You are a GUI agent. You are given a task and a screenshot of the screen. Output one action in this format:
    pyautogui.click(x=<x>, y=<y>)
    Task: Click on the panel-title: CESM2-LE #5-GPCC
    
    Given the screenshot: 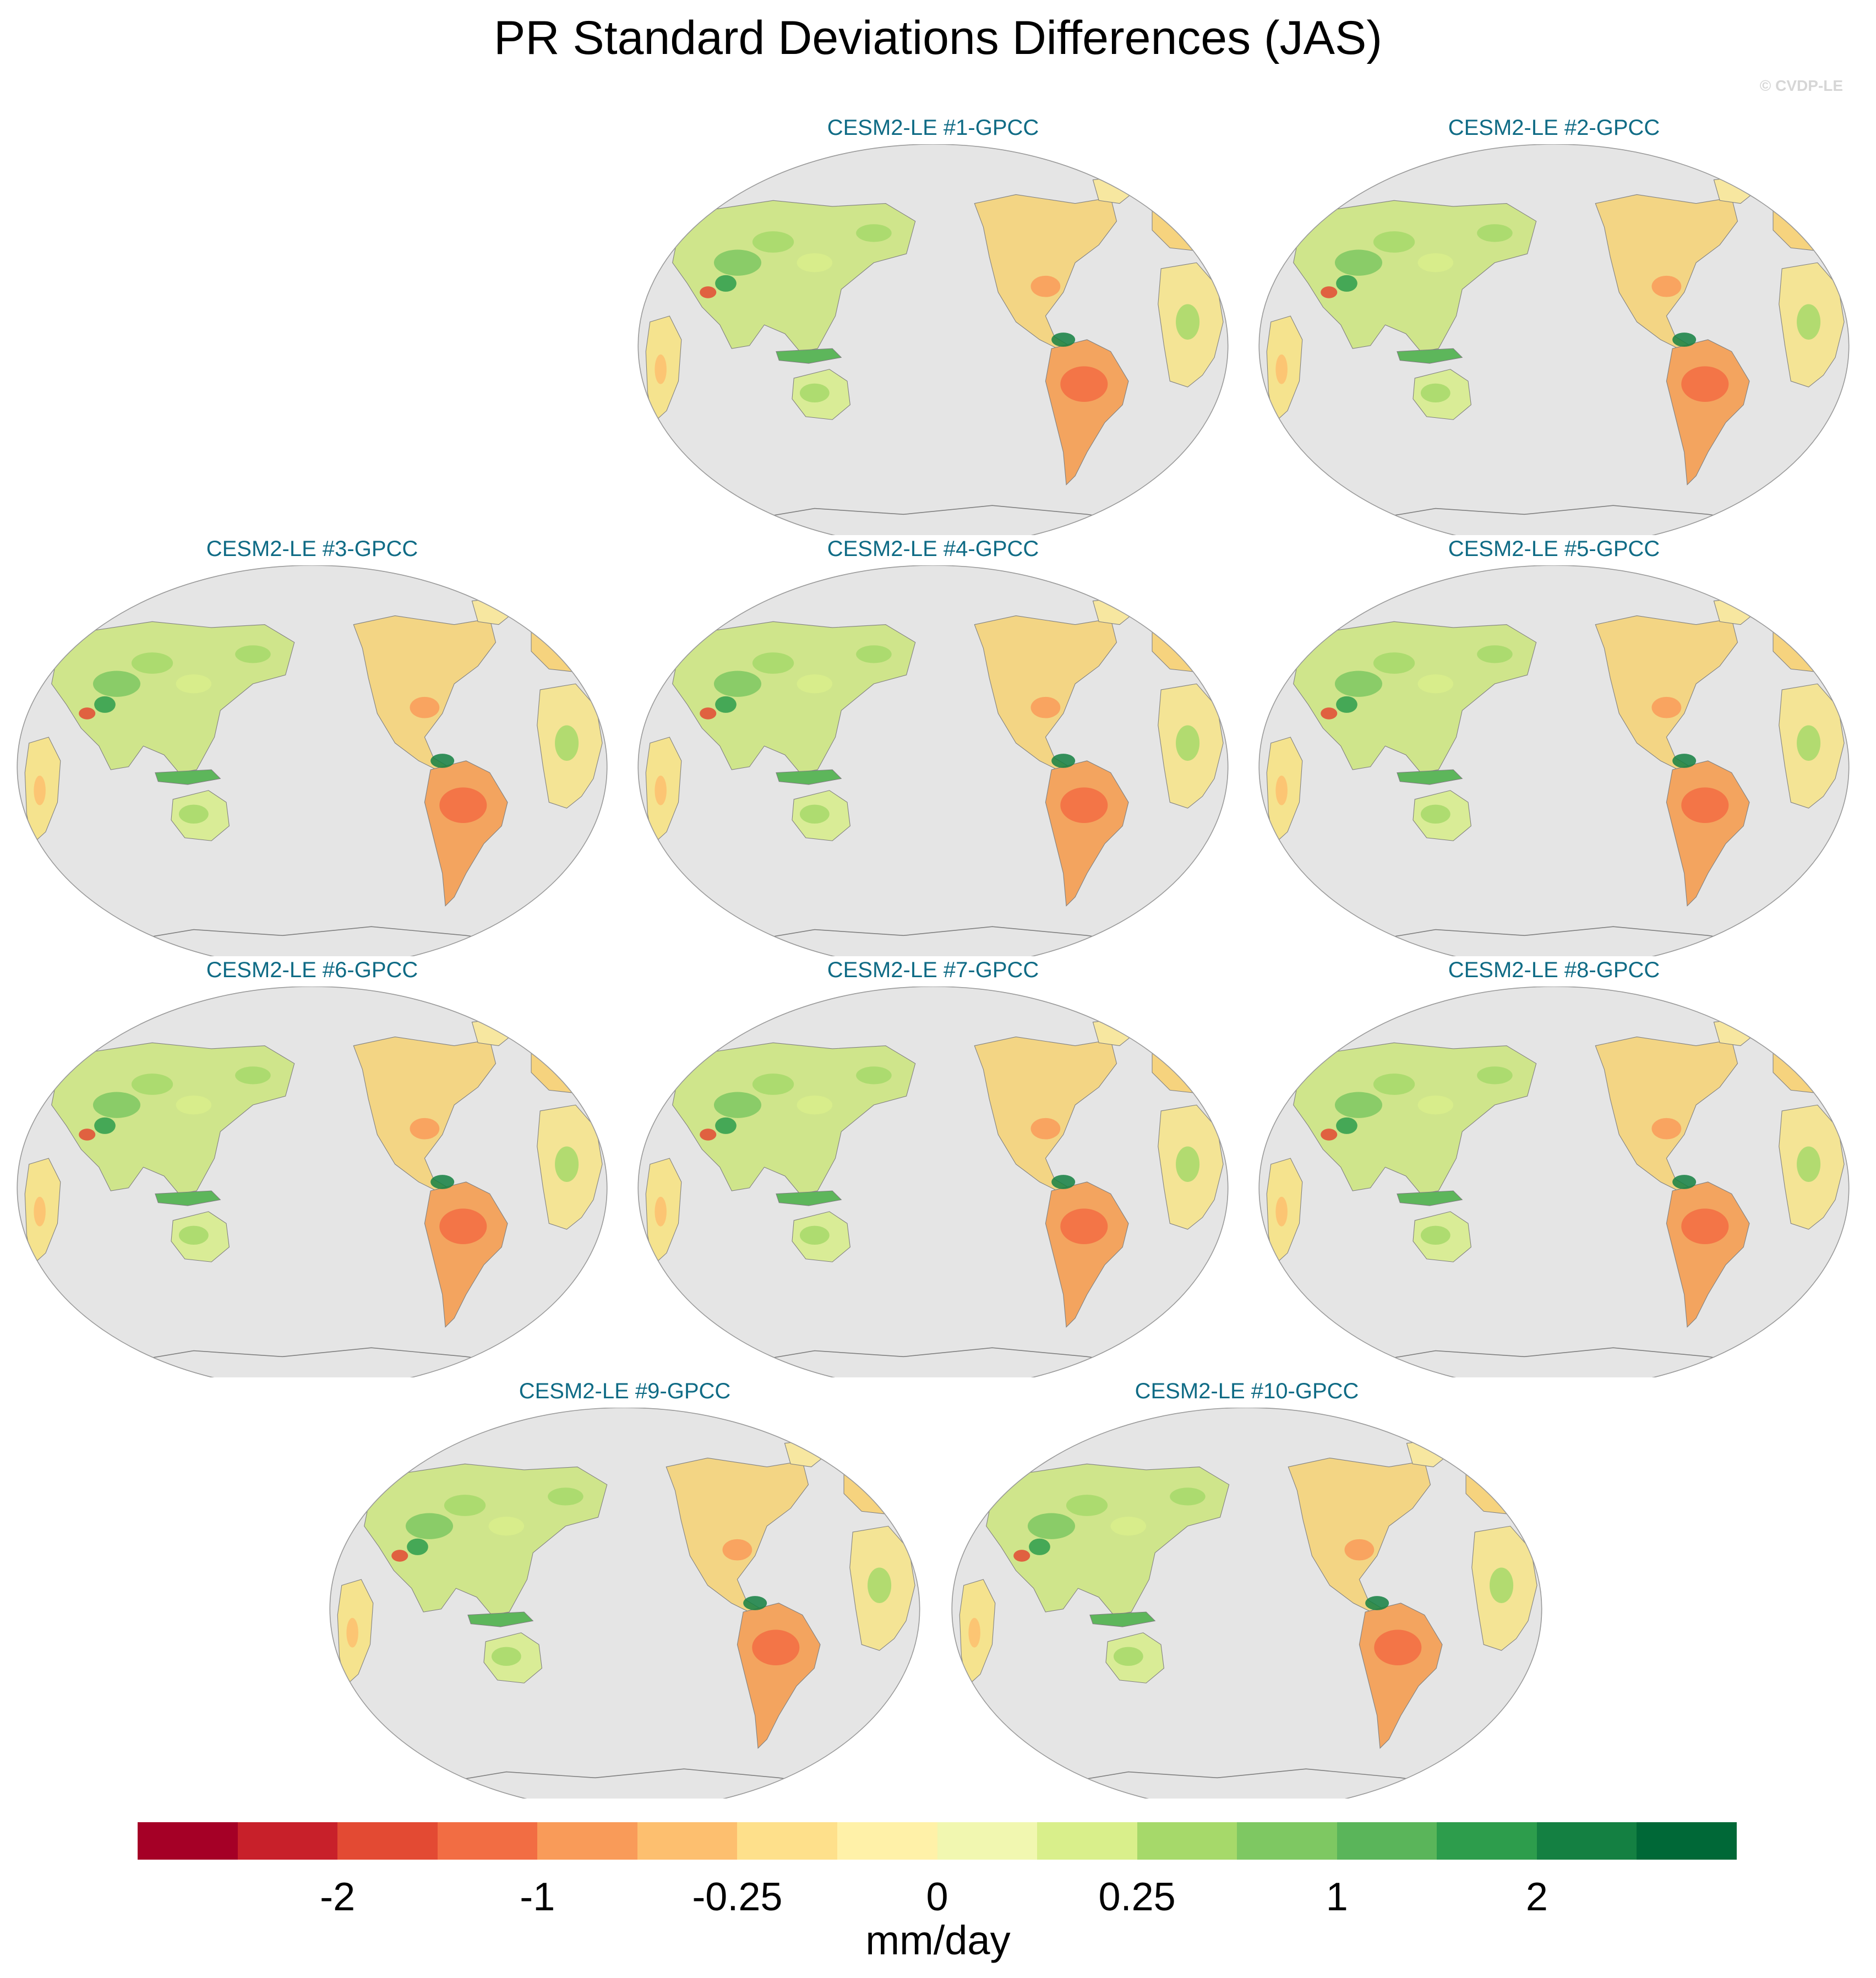 What is the action you would take?
    pyautogui.click(x=1553, y=549)
    